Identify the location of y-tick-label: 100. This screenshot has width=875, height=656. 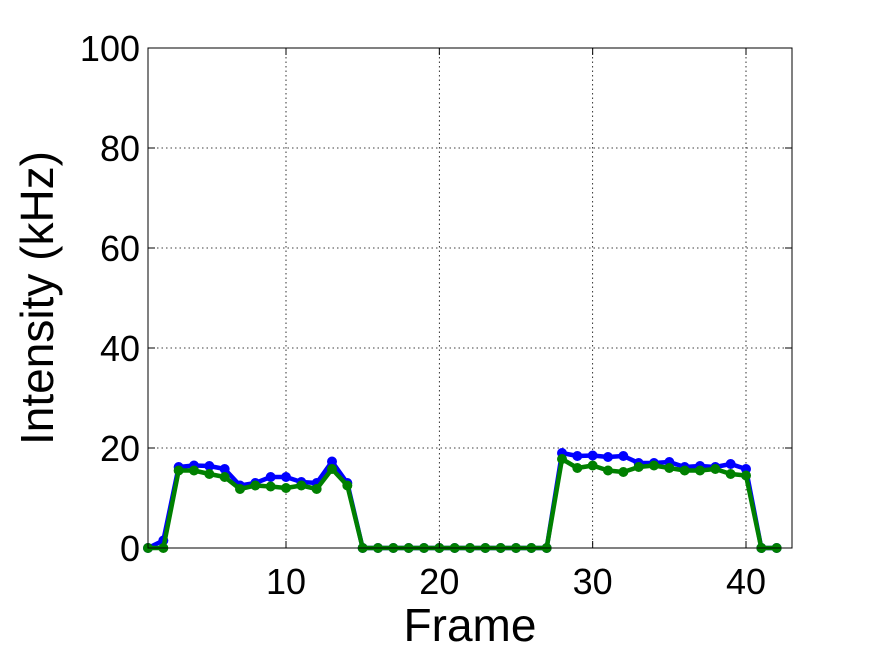
(110, 48).